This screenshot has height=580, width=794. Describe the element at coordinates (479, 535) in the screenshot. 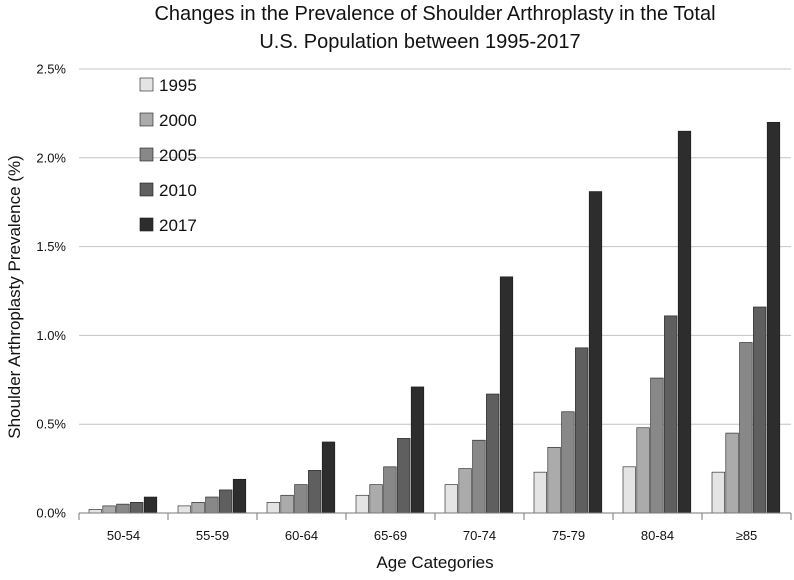

I see `x-tick-label: 70-74` at that location.